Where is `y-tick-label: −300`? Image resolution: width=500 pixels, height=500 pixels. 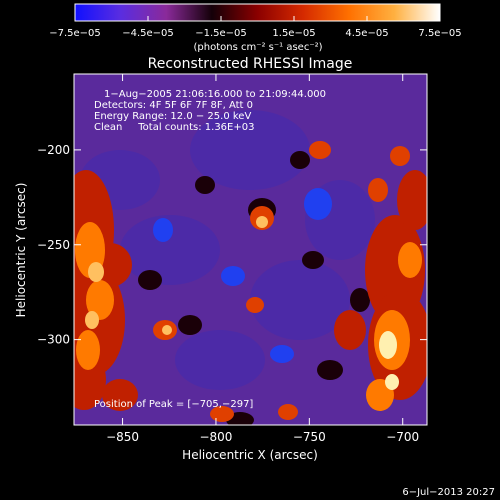
y-tick-label: −300 is located at coordinates (53, 340).